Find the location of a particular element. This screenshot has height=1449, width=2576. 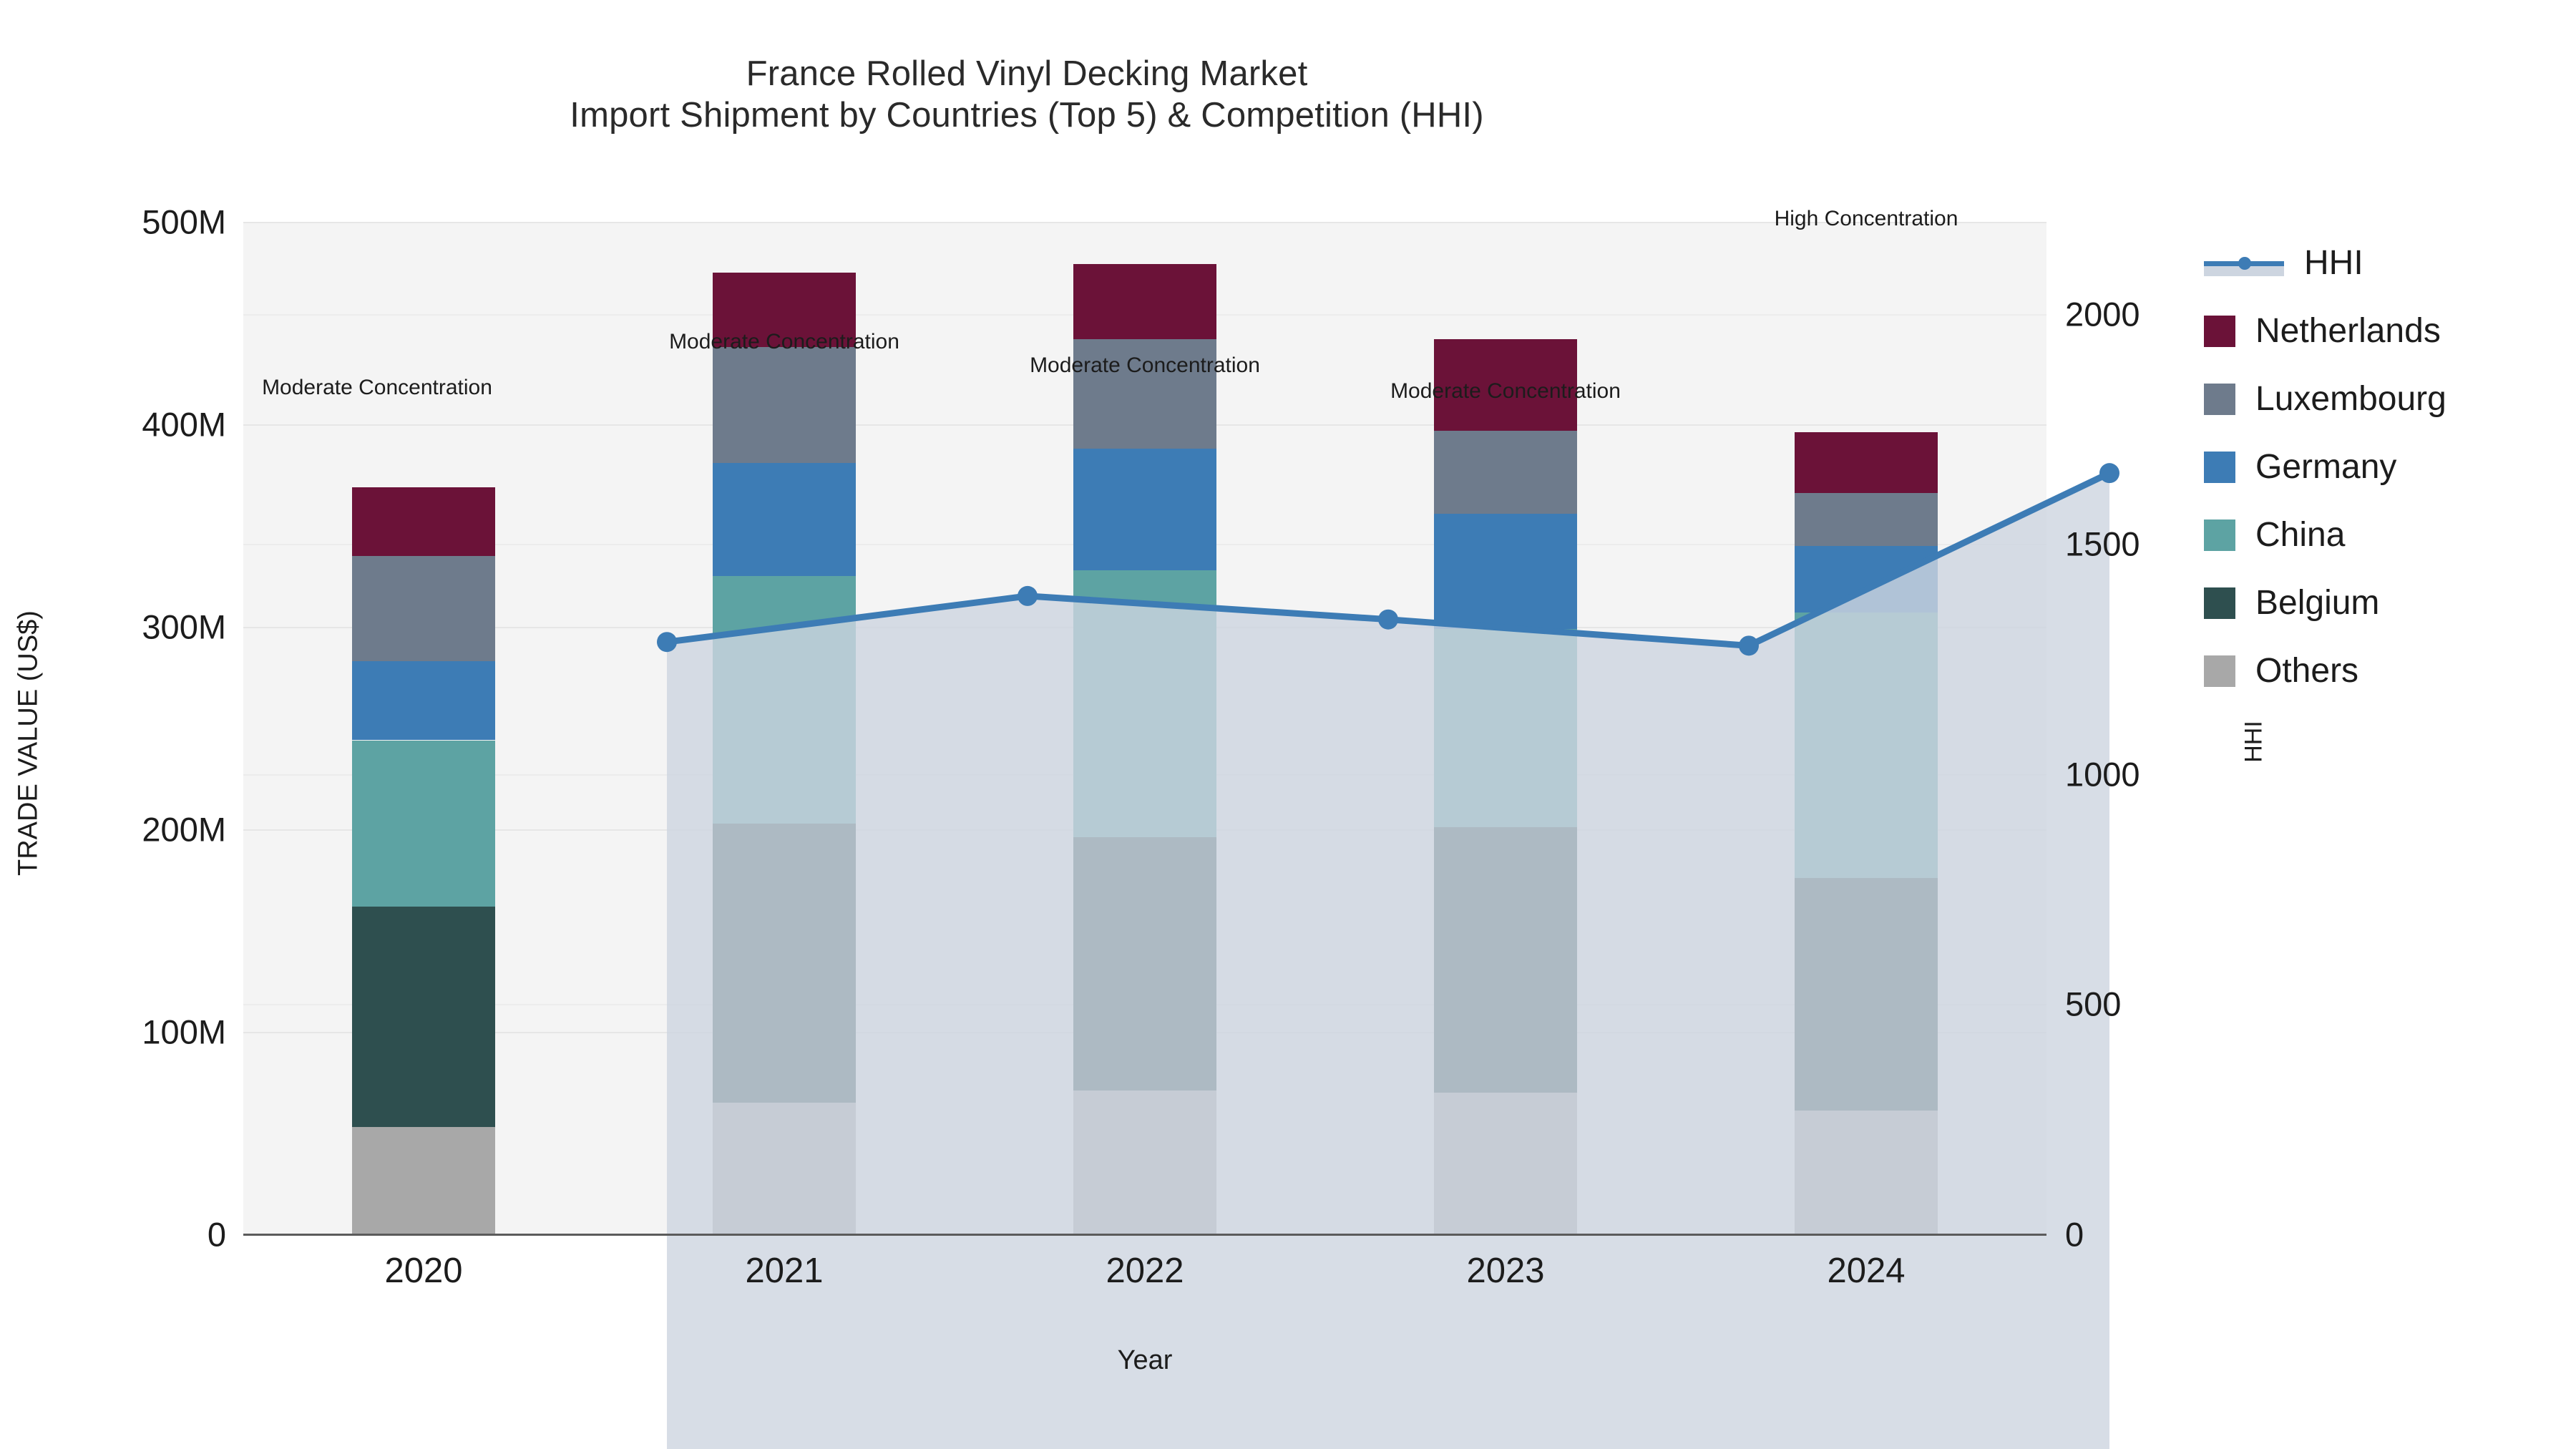

concentration-annotation: High Concentration is located at coordinates (1866, 219).